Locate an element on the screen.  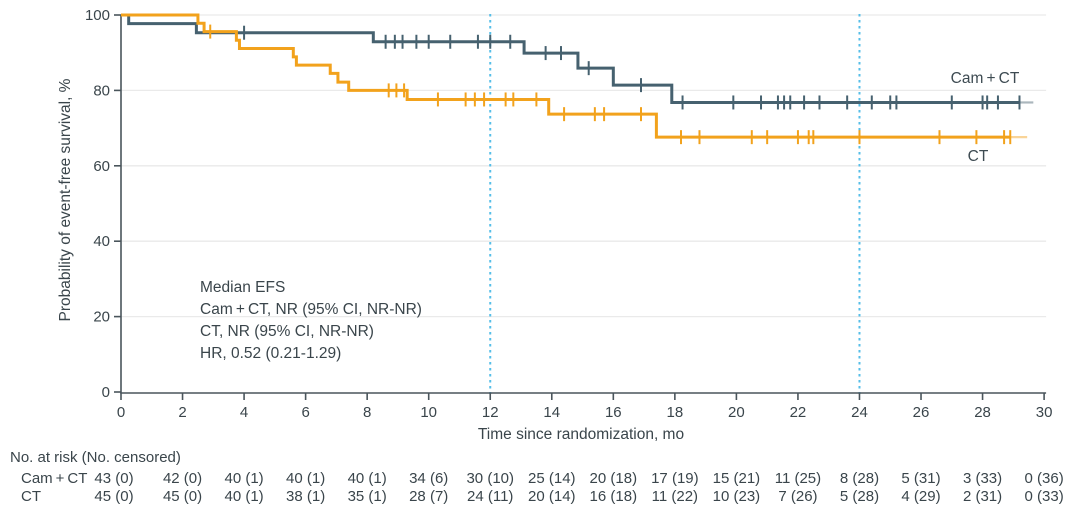
survival-curve-camct is located at coordinates (577, 58).